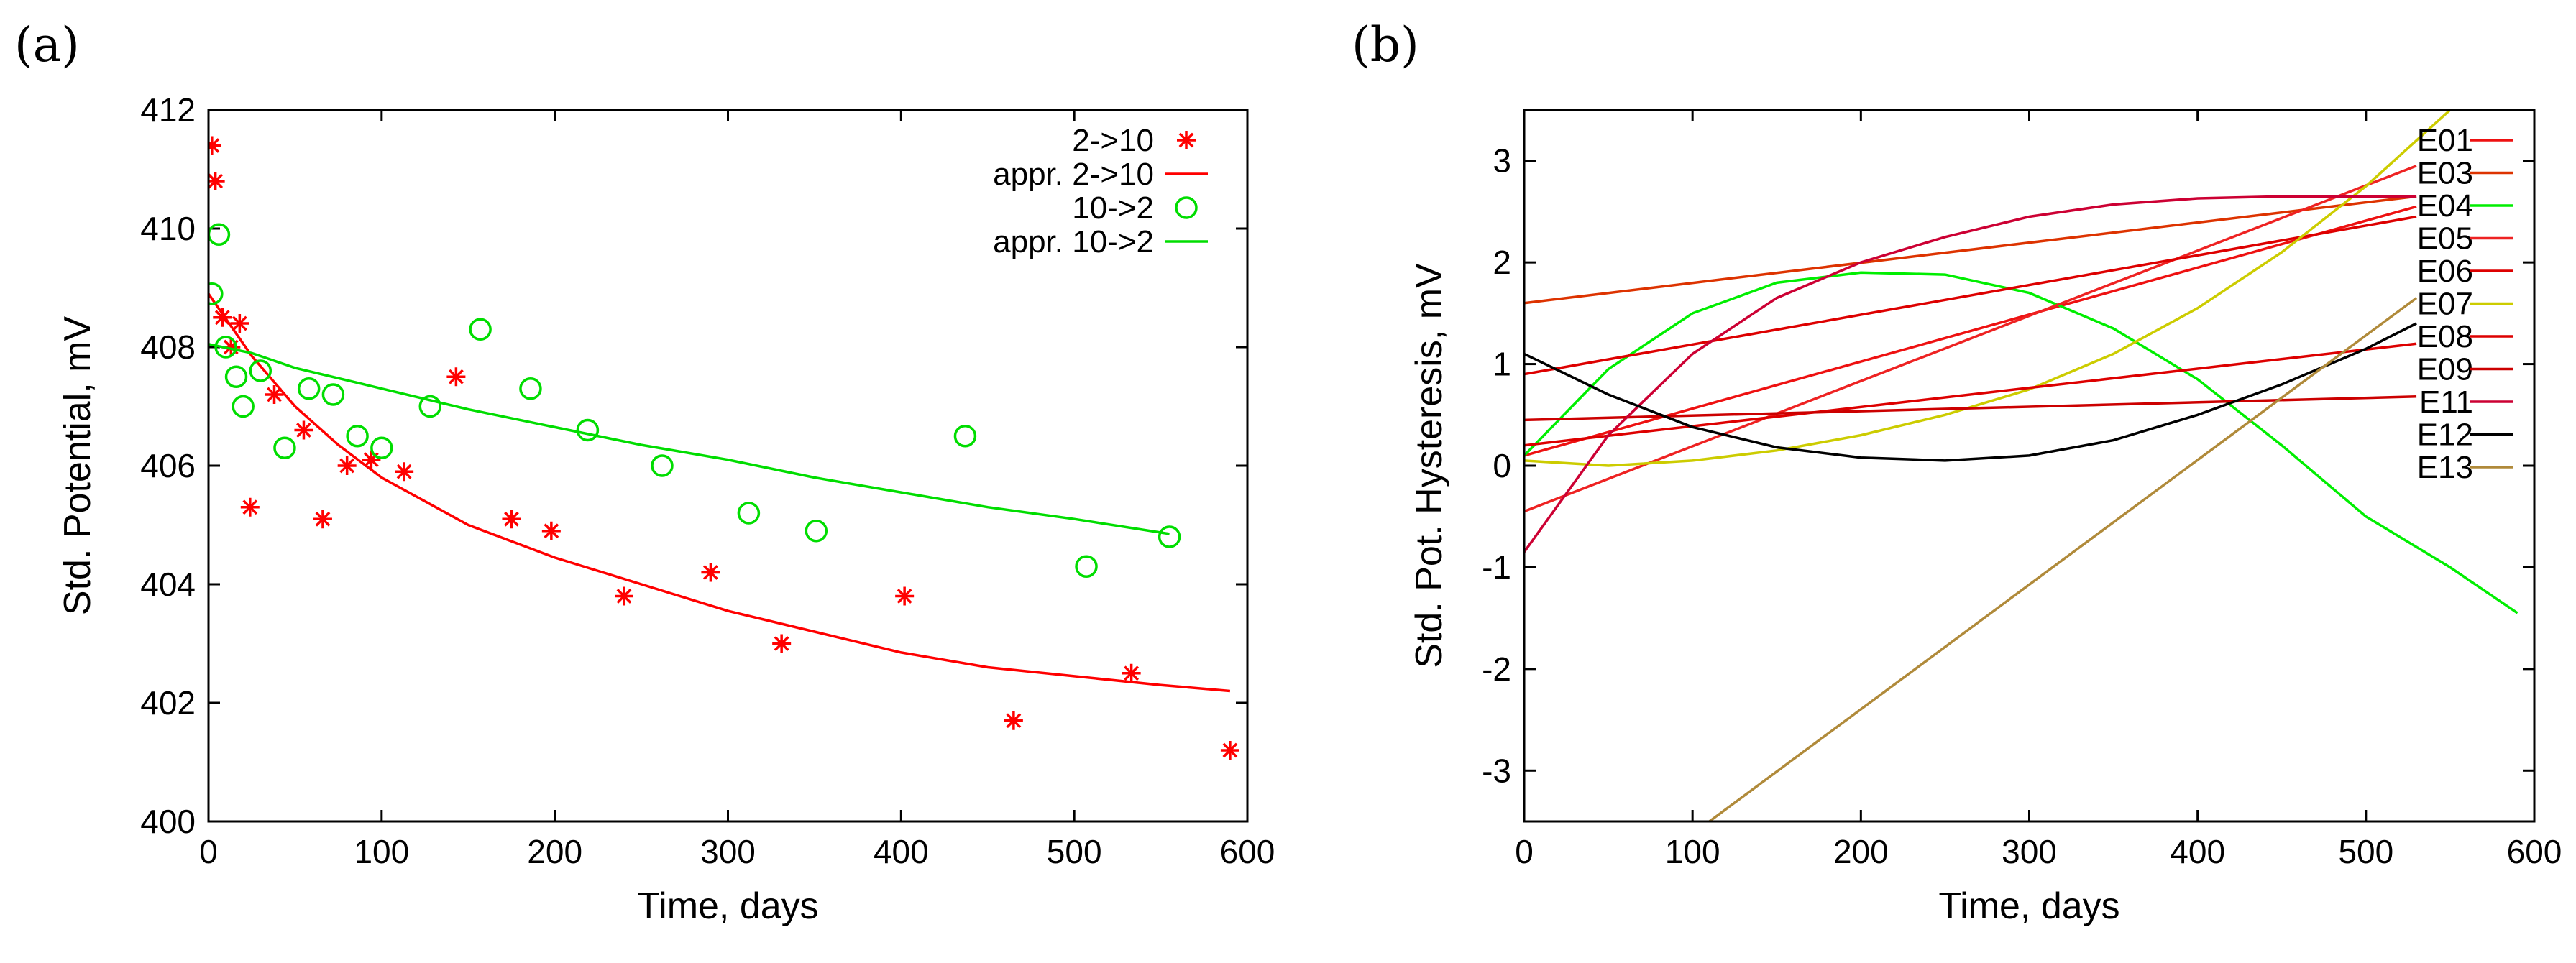 This screenshot has width=2576, height=963. Describe the element at coordinates (1502, 364) in the screenshot. I see `y-tick-label: 1` at that location.